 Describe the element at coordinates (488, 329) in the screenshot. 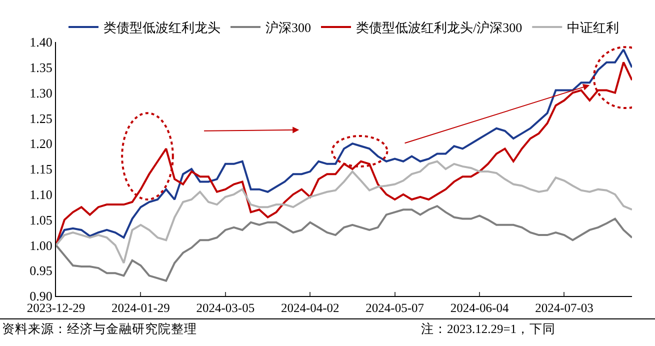

I see `text: 注：2023.12.29=1，下同` at that location.